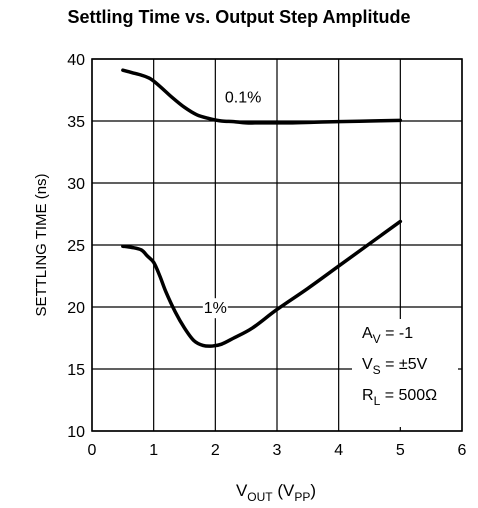 This screenshot has width=478, height=508. What do you see at coordinates (395, 366) in the screenshot?
I see `condition-line: VS = ±5V` at bounding box center [395, 366].